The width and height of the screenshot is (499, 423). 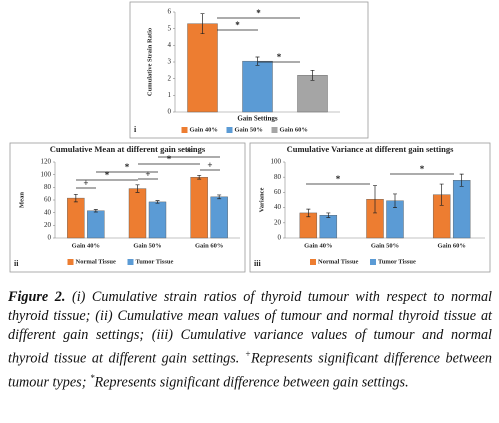 What do you see at coordinates (170, 12) in the screenshot?
I see `y-tick-label: 6` at bounding box center [170, 12].